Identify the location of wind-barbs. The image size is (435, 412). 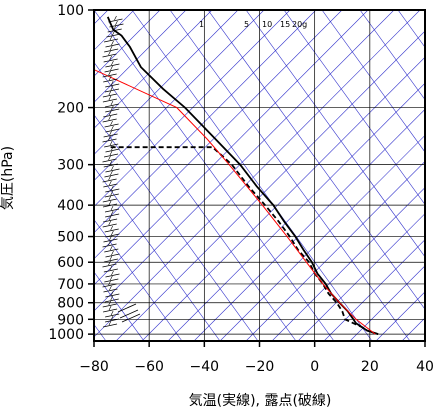
(121, 171).